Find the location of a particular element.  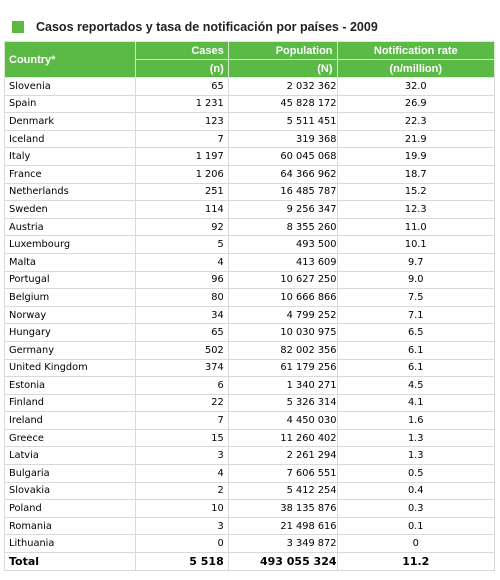

table-row: Austria 92 8 355 260 11.0 is located at coordinates (250, 227).